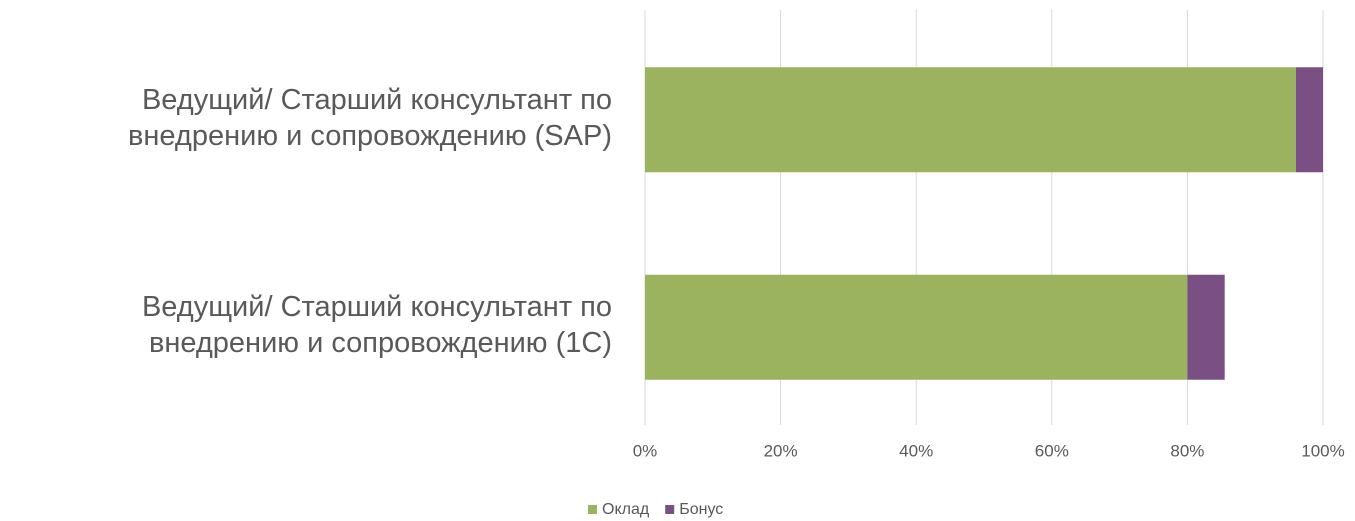 This screenshot has width=1355, height=521. I want to click on x-tick-label: 100%, so click(1322, 450).